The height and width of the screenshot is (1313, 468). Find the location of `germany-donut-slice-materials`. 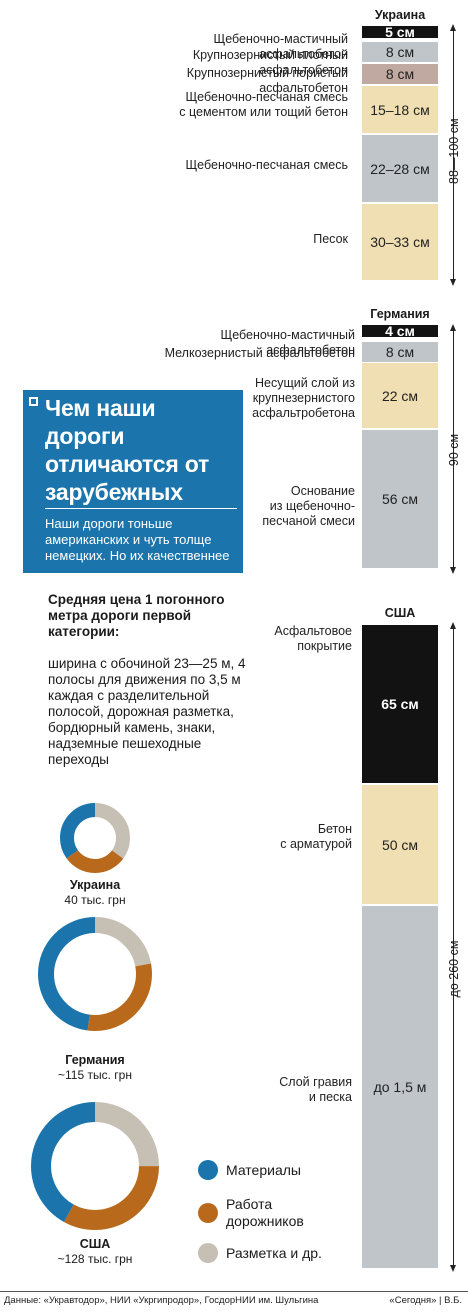

germany-donut-slice-materials is located at coordinates (95, 974).